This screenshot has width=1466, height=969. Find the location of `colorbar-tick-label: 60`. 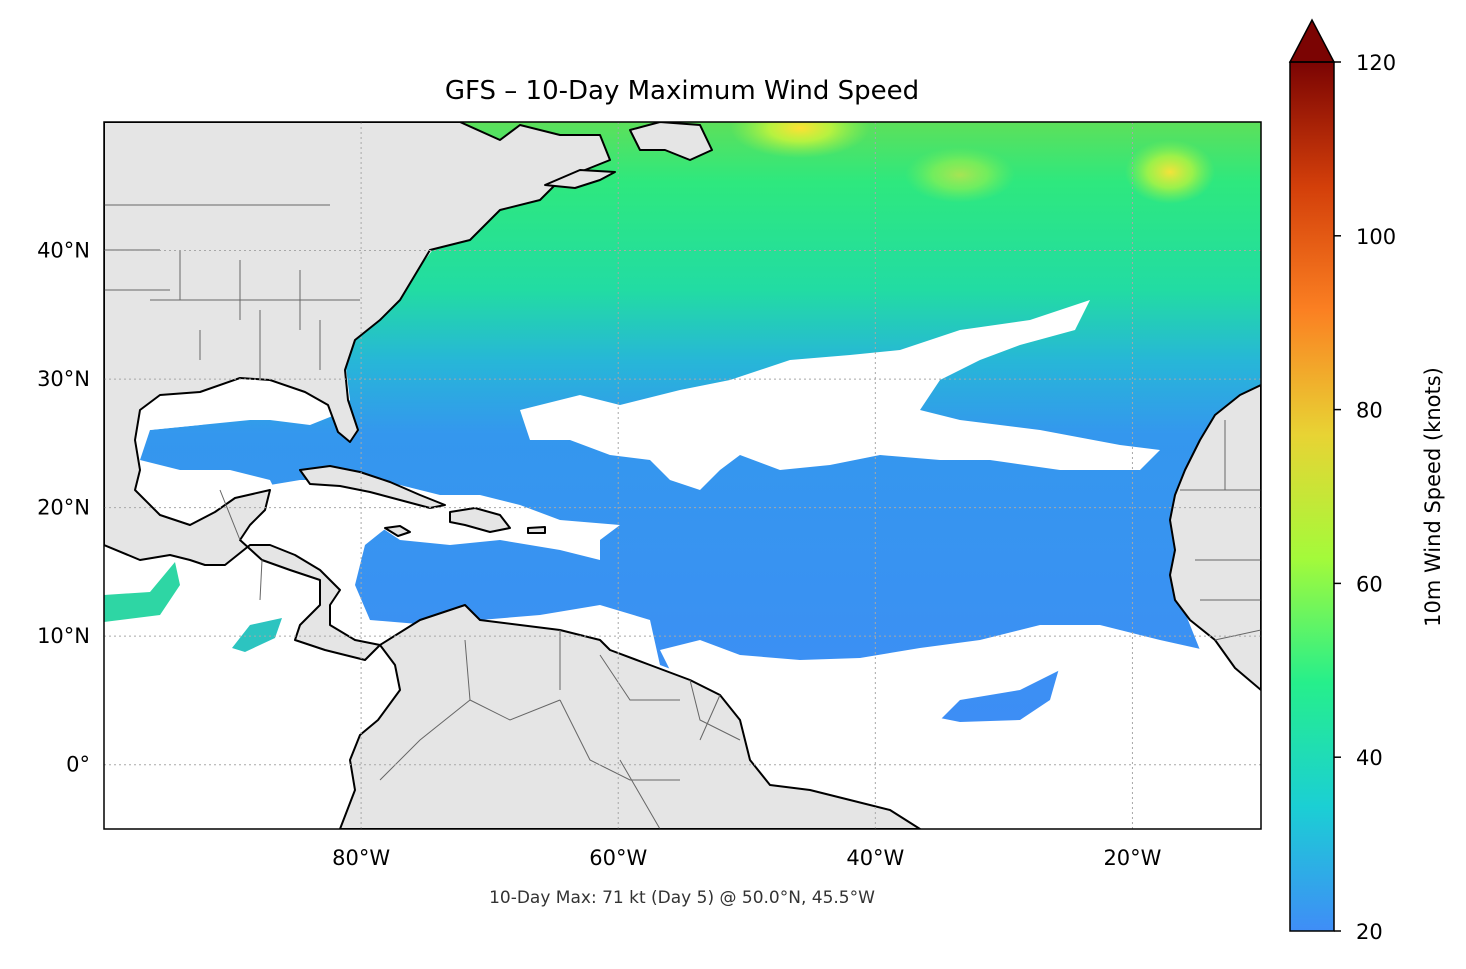

colorbar-tick-label: 60 is located at coordinates (1369, 584).